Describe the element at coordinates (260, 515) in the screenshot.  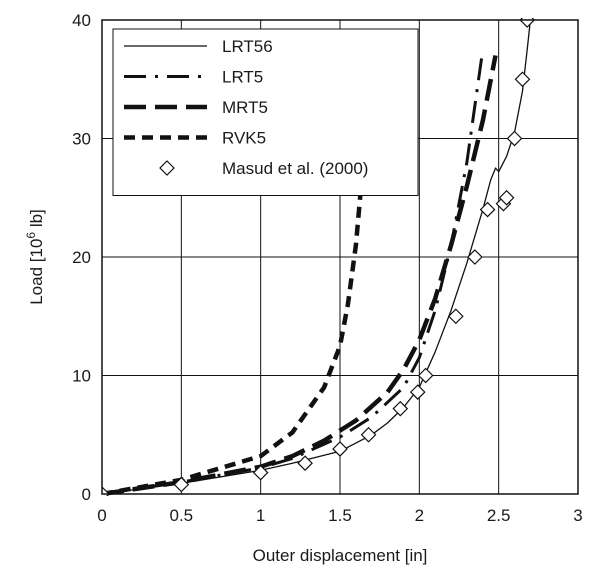
I see `x-tick-label: 1` at that location.